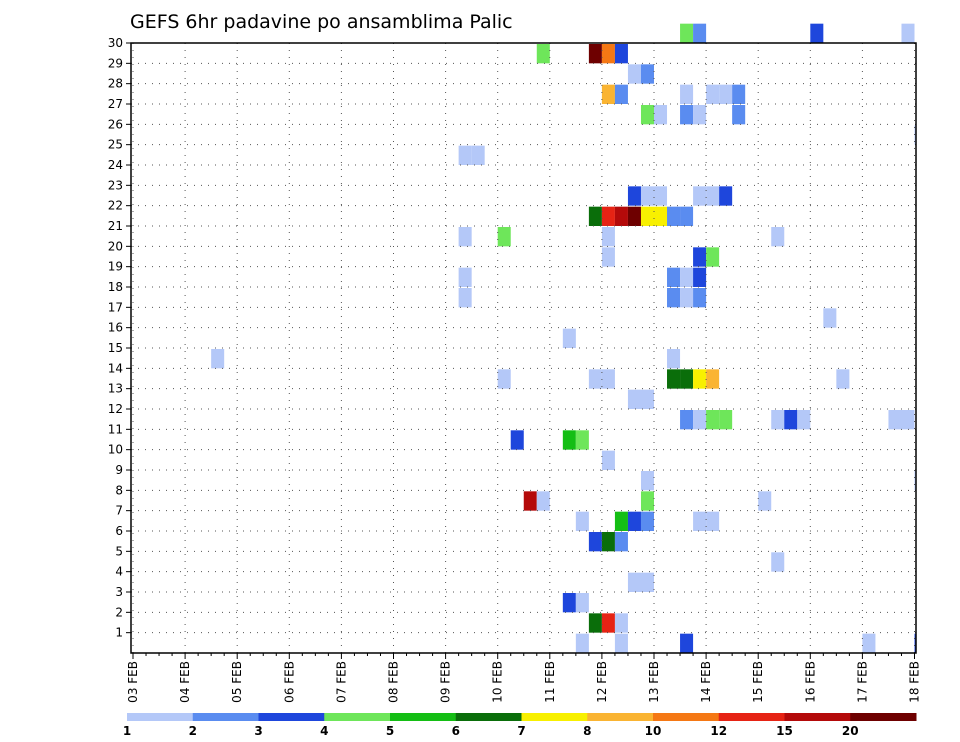  What do you see at coordinates (321, 22) in the screenshot?
I see `chart-title: GEFS 6hr padavine po ansamblima Palic` at bounding box center [321, 22].